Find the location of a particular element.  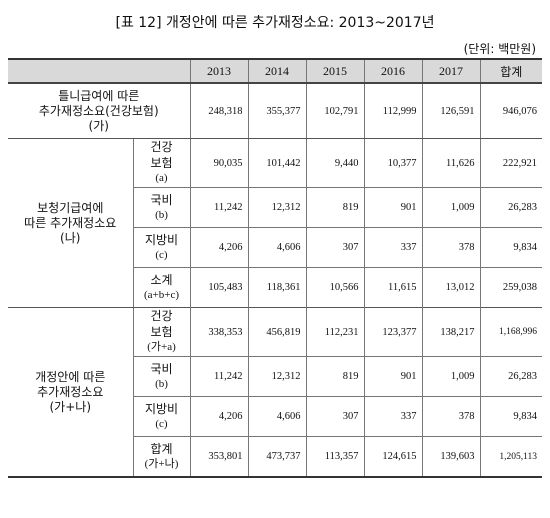

table-cell: 124,615 is located at coordinates (392, 457).